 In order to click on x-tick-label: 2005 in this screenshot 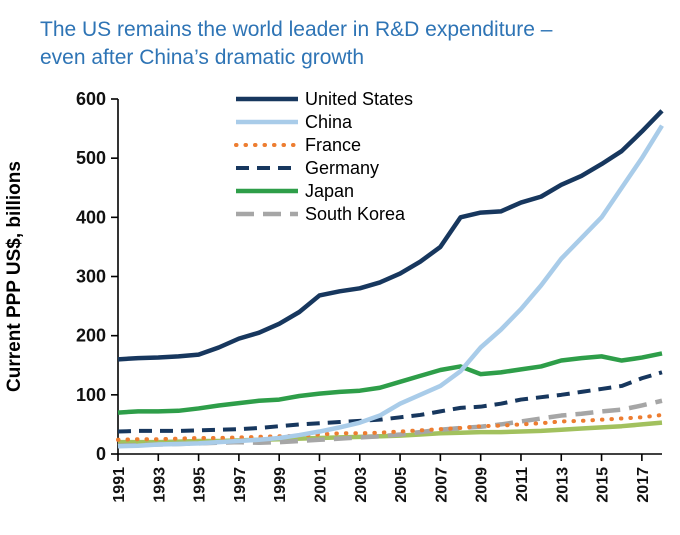, I will do `click(401, 485)`.